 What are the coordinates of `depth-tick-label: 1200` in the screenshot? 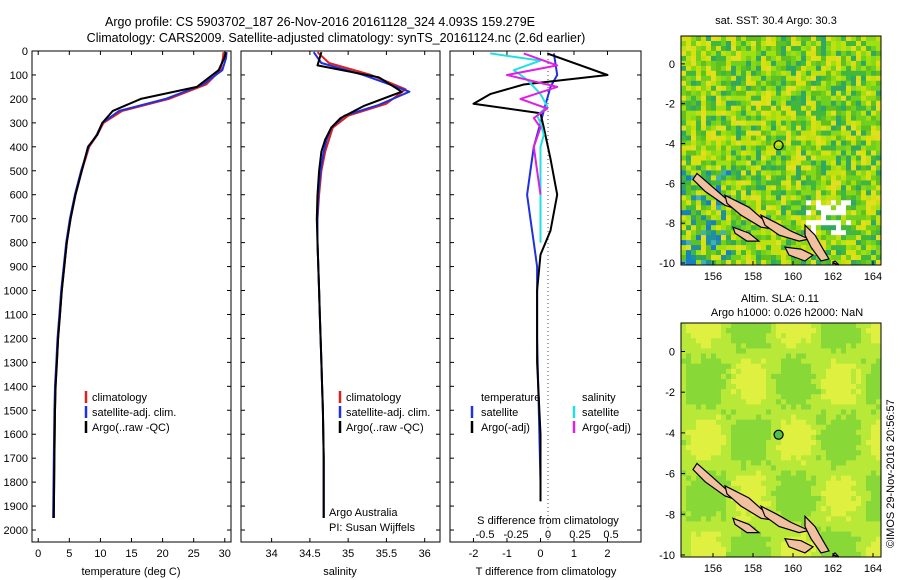 It's located at (16, 339).